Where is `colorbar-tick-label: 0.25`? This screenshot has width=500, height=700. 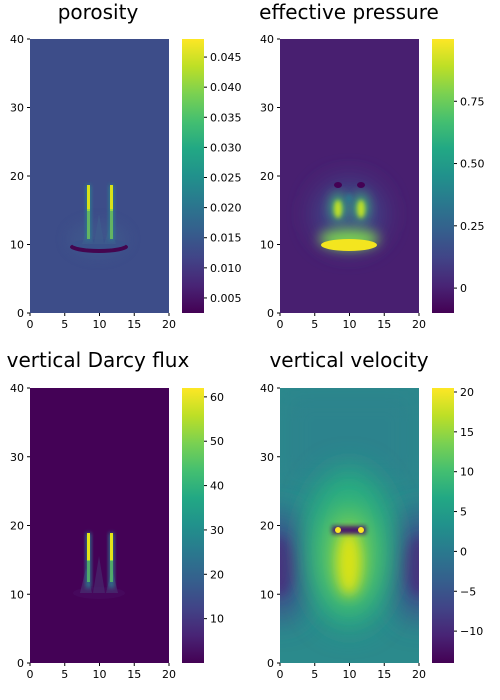
colorbar-tick-label: 0.25 is located at coordinates (472, 226).